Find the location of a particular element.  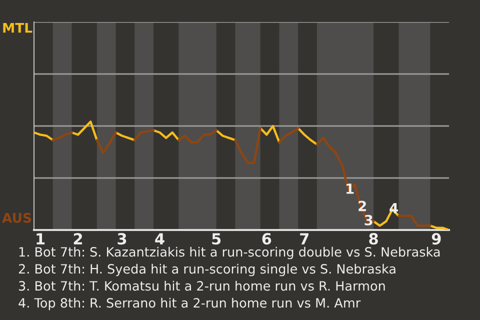

x-tick-label: 7 is located at coordinates (304, 238).